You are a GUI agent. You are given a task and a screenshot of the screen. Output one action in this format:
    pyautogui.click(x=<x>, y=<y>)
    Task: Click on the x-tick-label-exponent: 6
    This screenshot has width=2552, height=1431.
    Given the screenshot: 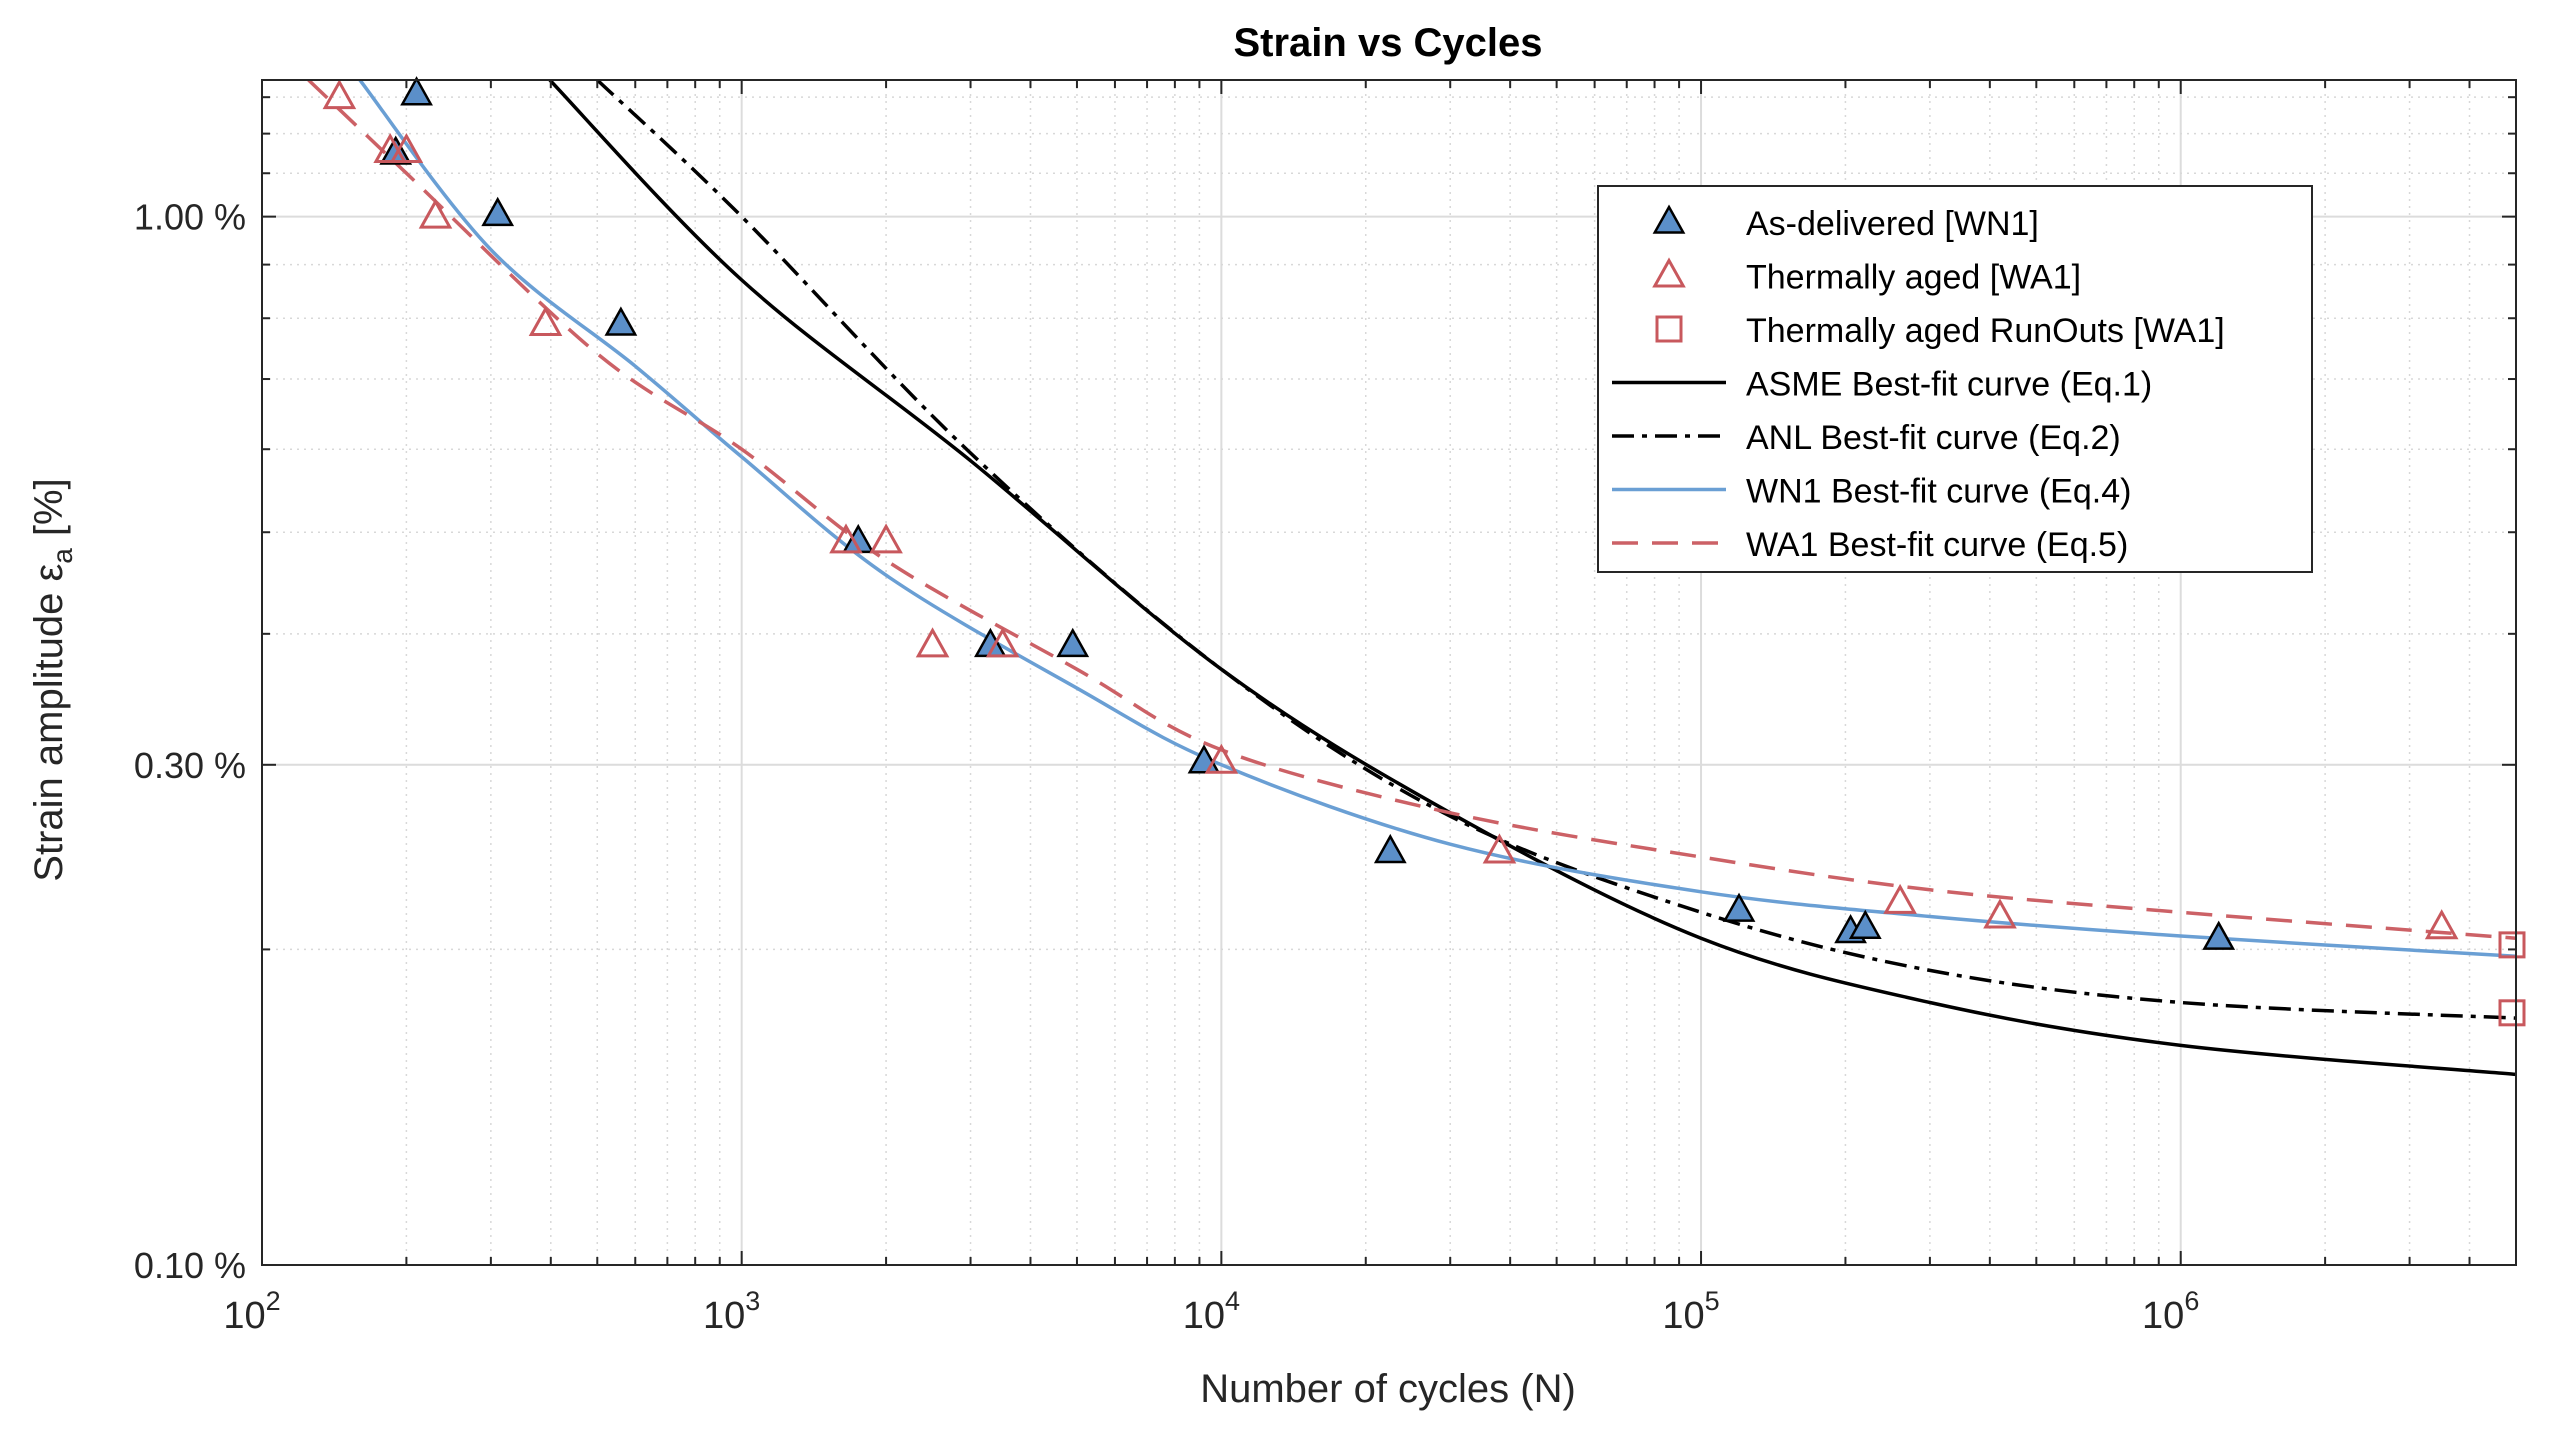 What is the action you would take?
    pyautogui.click(x=2191, y=1301)
    